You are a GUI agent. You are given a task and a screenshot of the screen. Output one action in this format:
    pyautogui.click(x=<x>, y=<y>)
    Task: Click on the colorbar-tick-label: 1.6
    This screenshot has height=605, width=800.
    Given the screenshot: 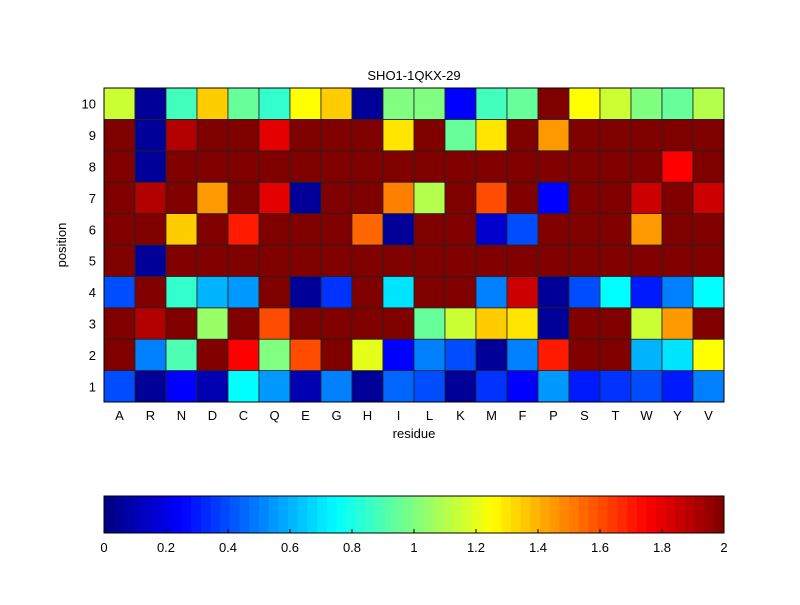 What is the action you would take?
    pyautogui.click(x=600, y=547)
    